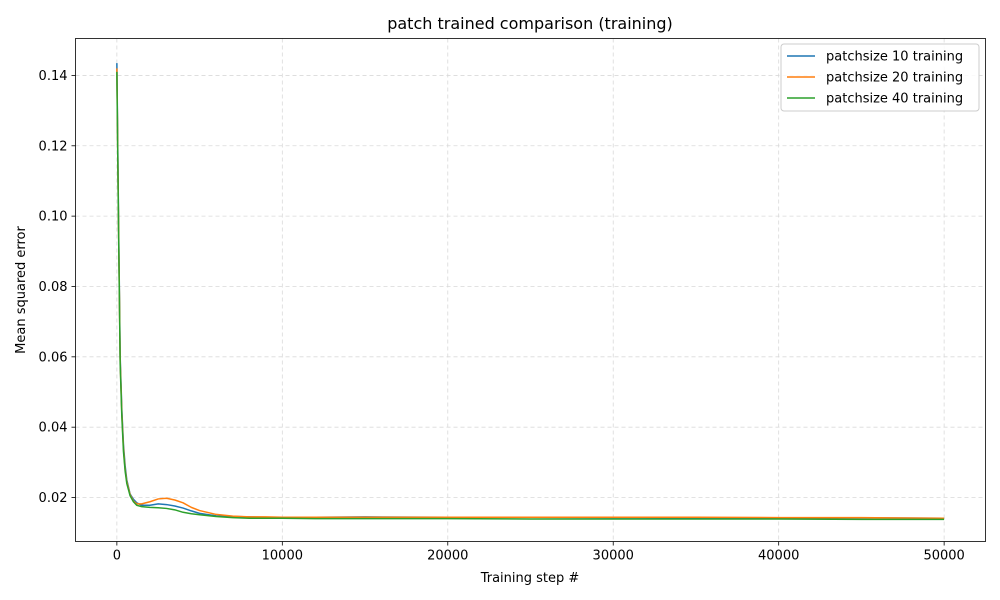 Image resolution: width=1000 pixels, height=600 pixels. I want to click on chart-title: patch trained comparison (training), so click(530, 23).